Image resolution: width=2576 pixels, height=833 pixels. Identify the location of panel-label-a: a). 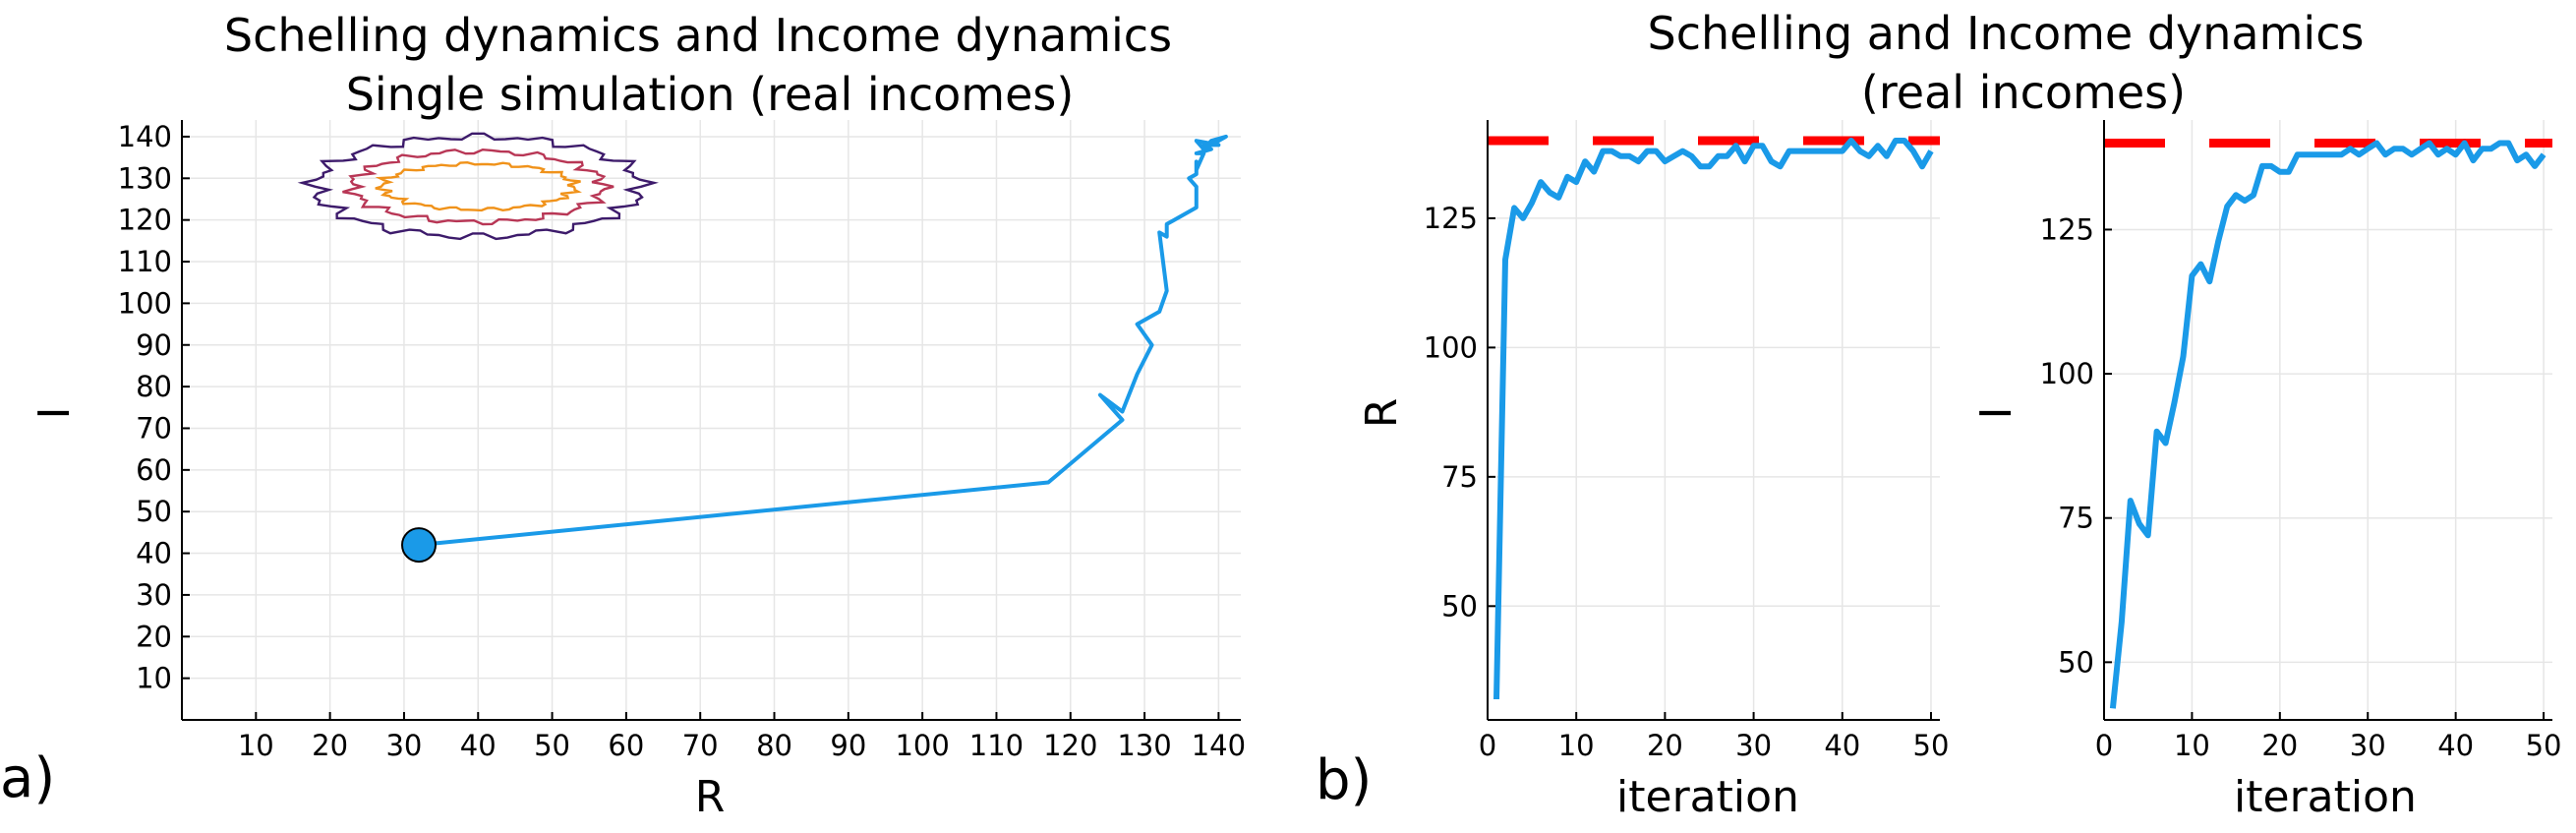
(27, 778).